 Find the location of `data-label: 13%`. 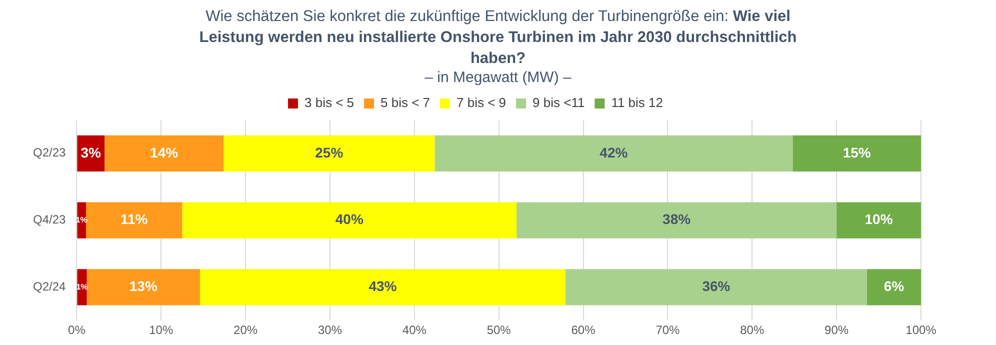

data-label: 13% is located at coordinates (143, 286).